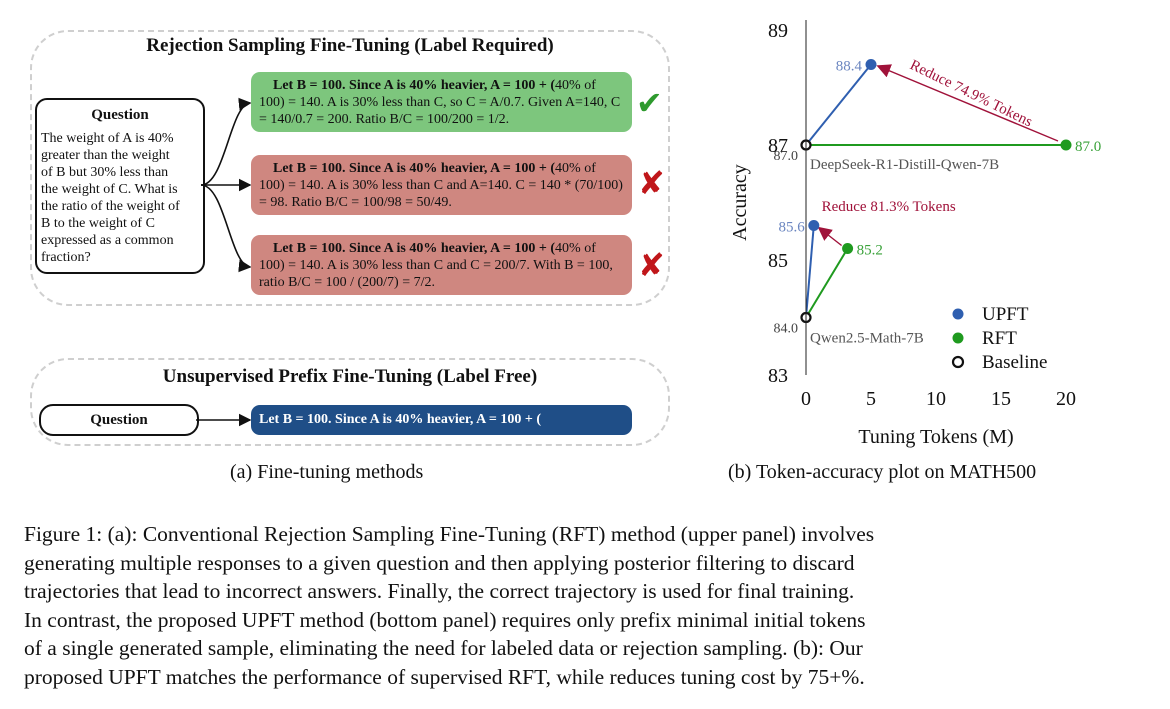  What do you see at coordinates (870, 251) in the screenshot?
I see `rft-point-label: 85.2` at bounding box center [870, 251].